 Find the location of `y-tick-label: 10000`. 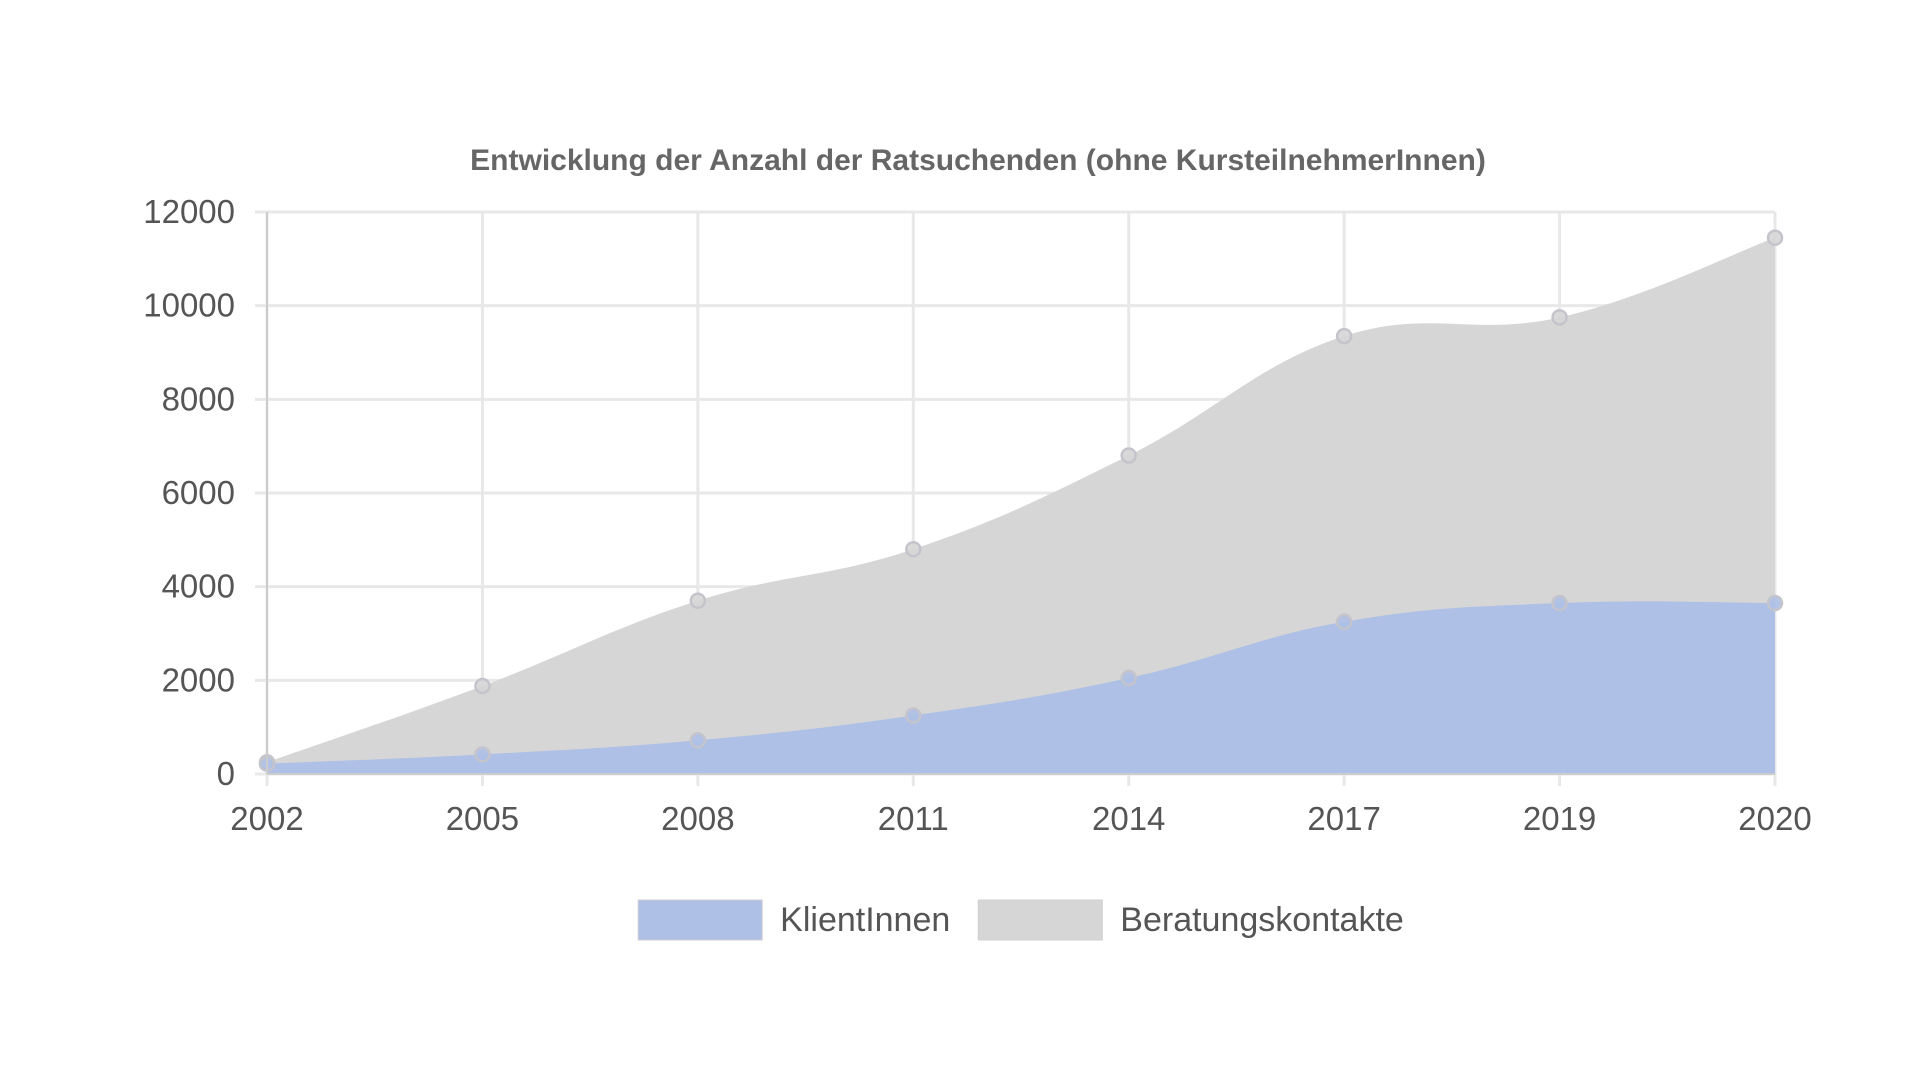

y-tick-label: 10000 is located at coordinates (189, 305).